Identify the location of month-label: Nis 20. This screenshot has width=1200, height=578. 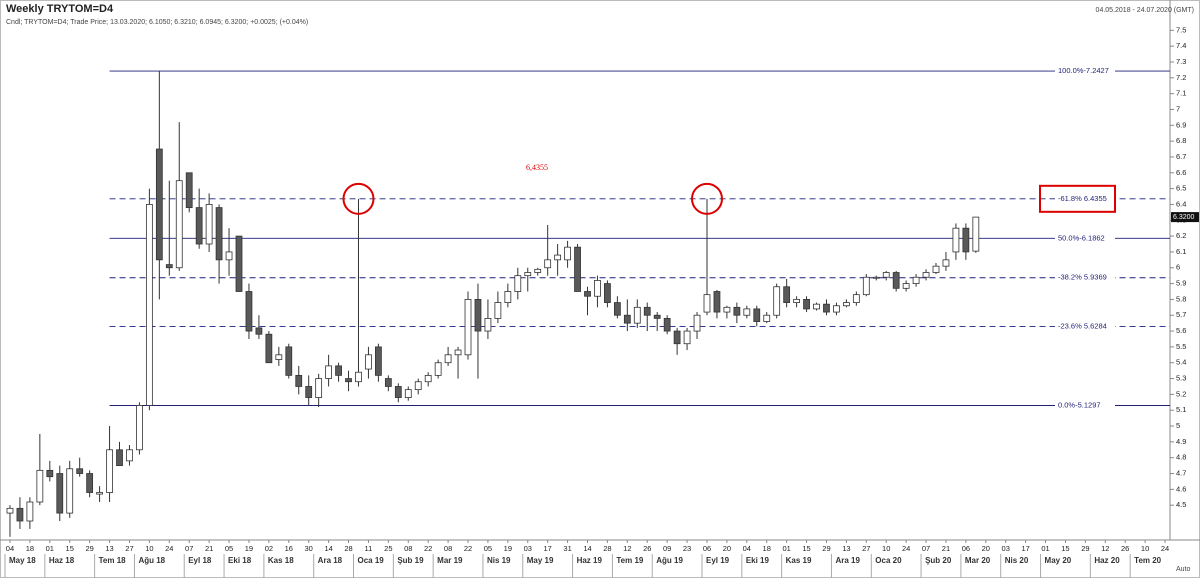
(1017, 560).